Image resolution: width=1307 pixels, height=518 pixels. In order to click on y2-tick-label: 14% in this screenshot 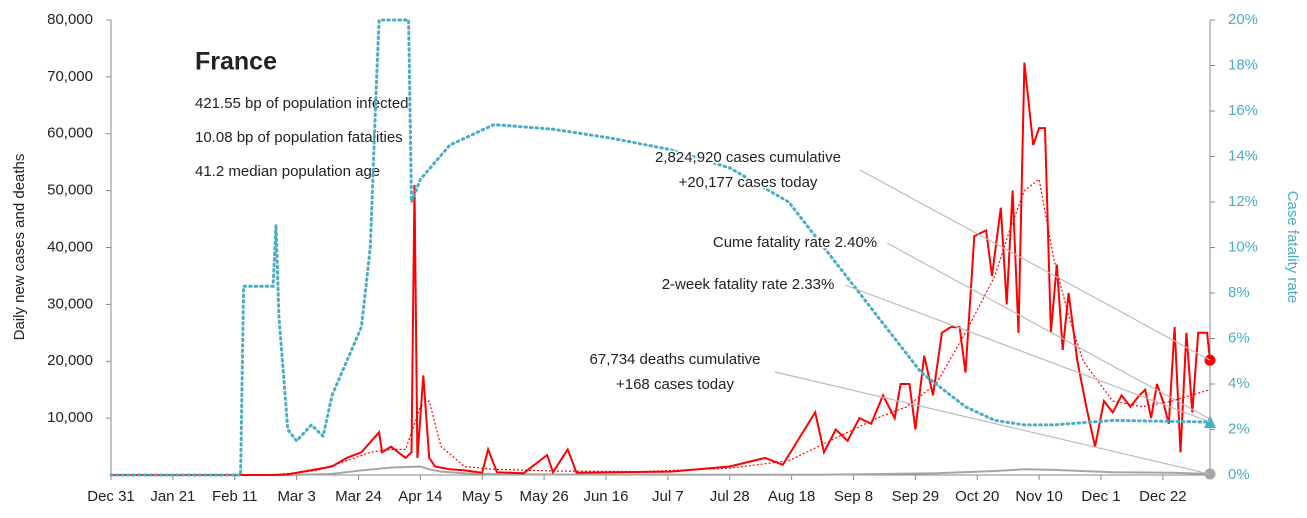, I will do `click(1243, 155)`.